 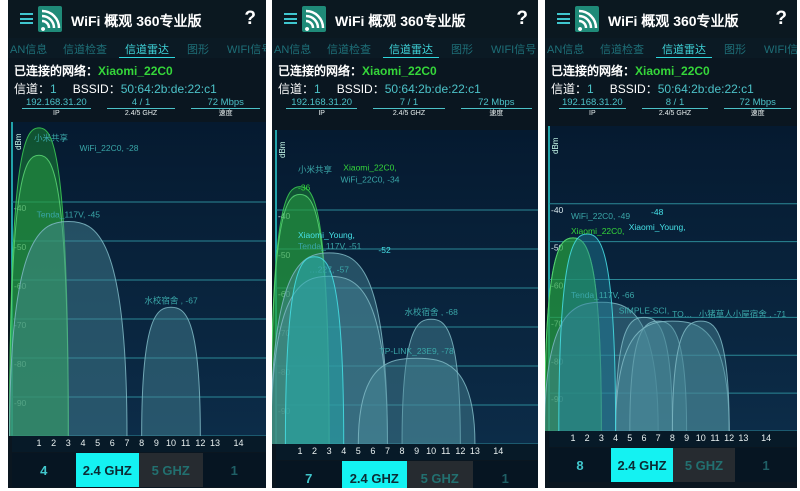 I want to click on network-count-24: 7, so click(x=309, y=474).